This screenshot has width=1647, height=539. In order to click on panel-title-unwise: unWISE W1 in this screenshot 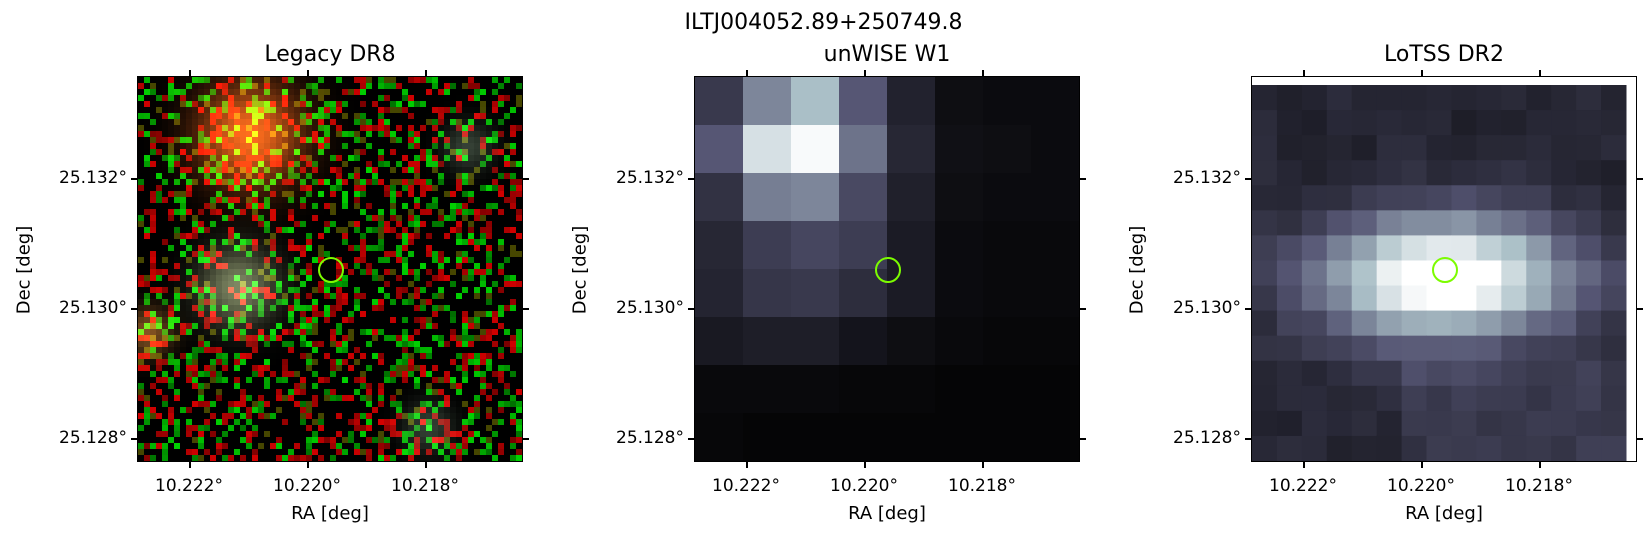, I will do `click(887, 54)`.